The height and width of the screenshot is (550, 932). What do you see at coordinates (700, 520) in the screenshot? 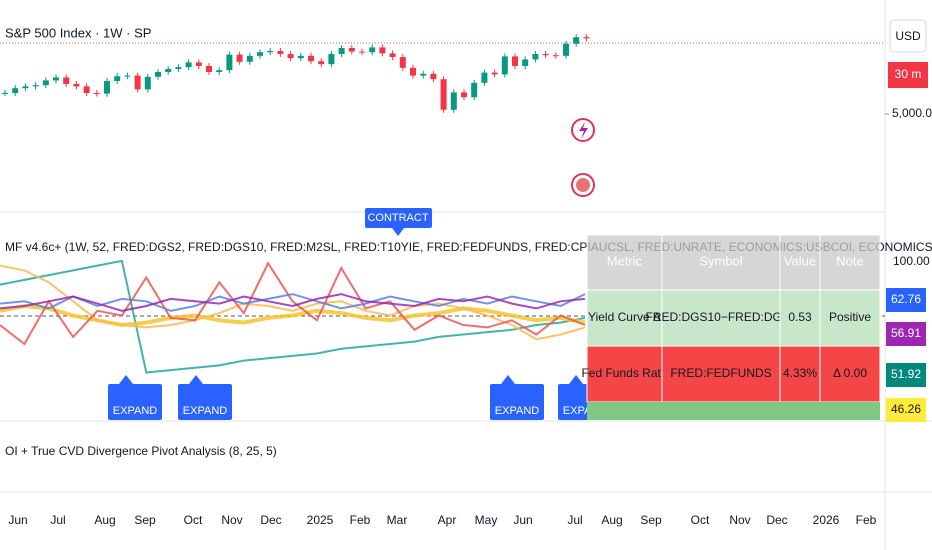
I see `time-label: Oct` at bounding box center [700, 520].